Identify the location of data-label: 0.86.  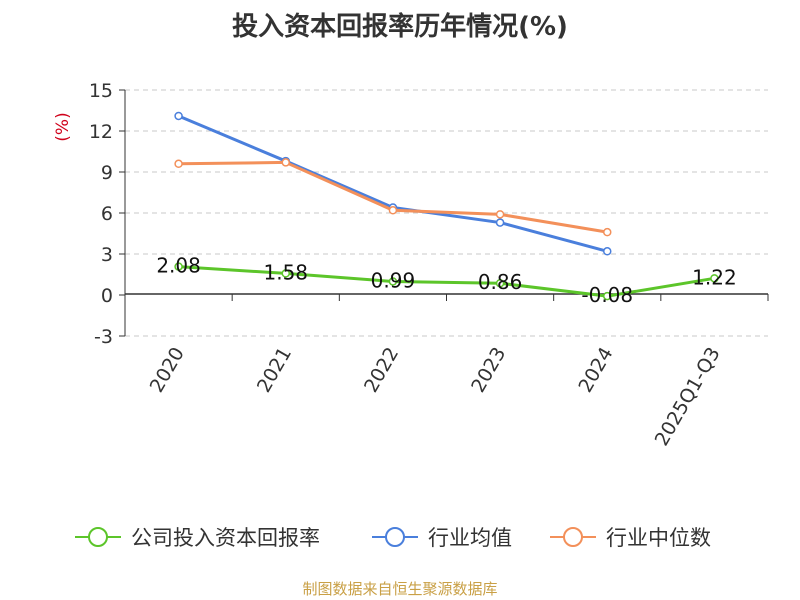
(500, 282).